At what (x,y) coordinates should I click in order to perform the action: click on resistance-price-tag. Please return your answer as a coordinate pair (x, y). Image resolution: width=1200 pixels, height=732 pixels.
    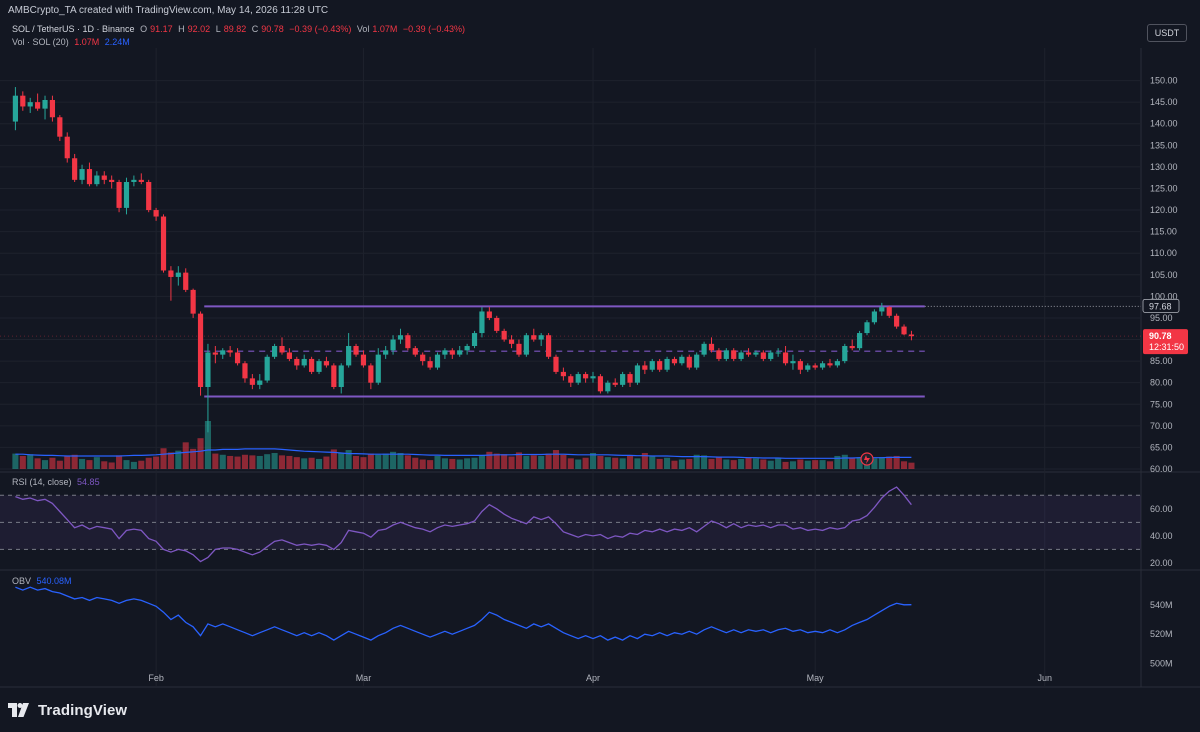
    Looking at the image, I should click on (1161, 305).